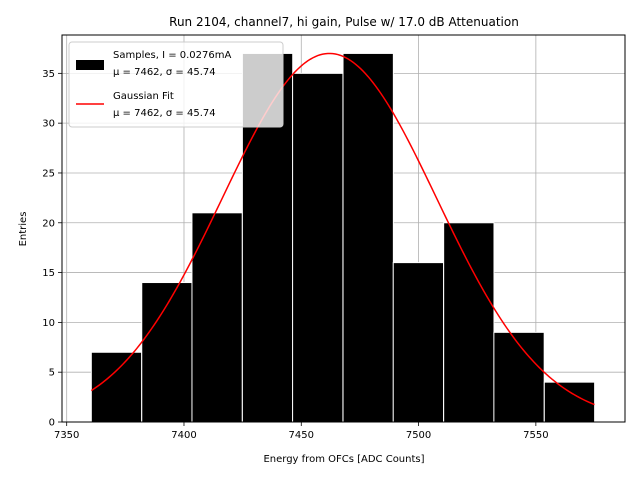 Image resolution: width=640 pixels, height=480 pixels. What do you see at coordinates (90, 65) in the screenshot?
I see `legend-bar-swatch` at bounding box center [90, 65].